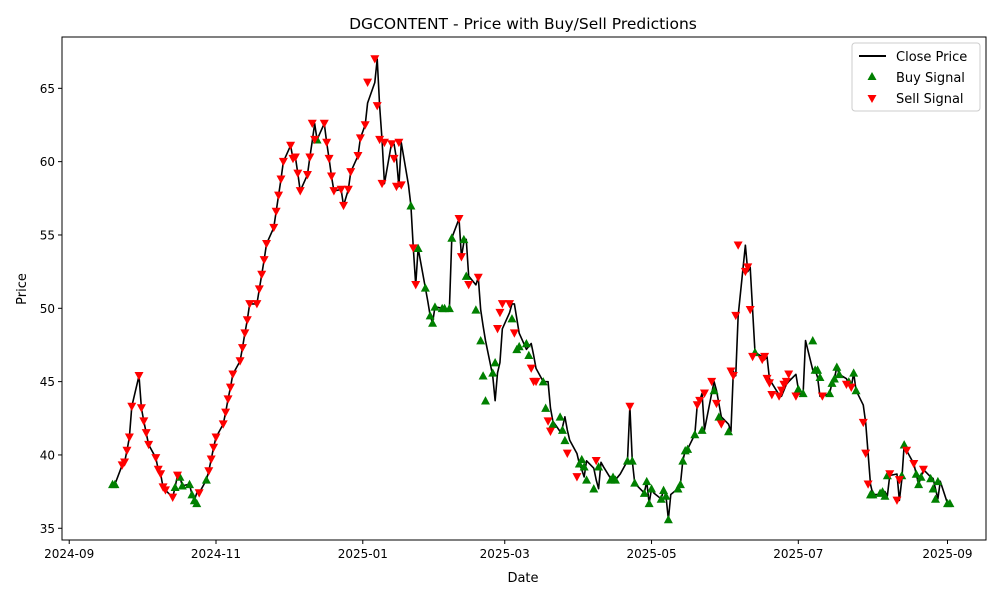 The width and height of the screenshot is (1000, 600). What do you see at coordinates (47, 89) in the screenshot?
I see `y-tick-label: 65` at bounding box center [47, 89].